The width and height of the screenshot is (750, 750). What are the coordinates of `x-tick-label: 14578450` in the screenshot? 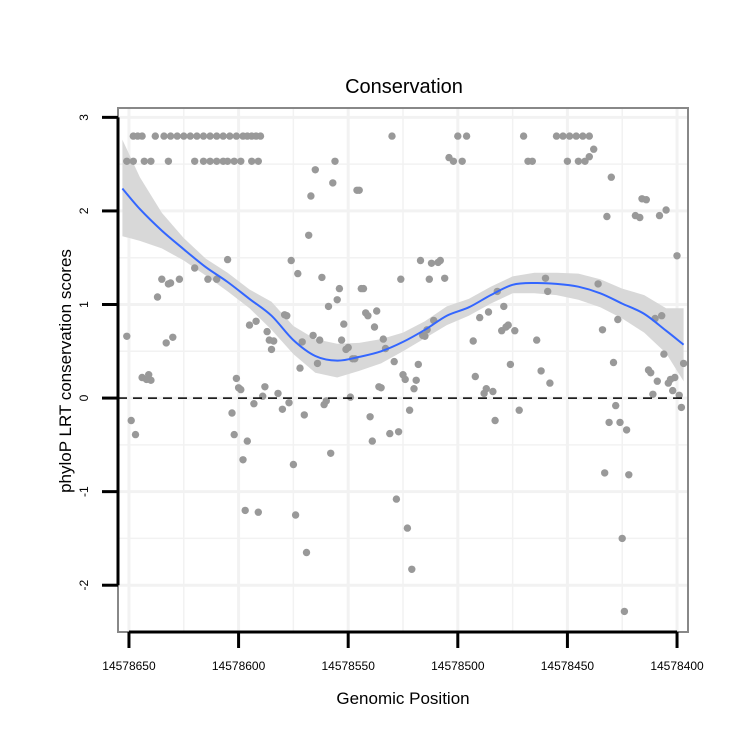 It's located at (568, 666).